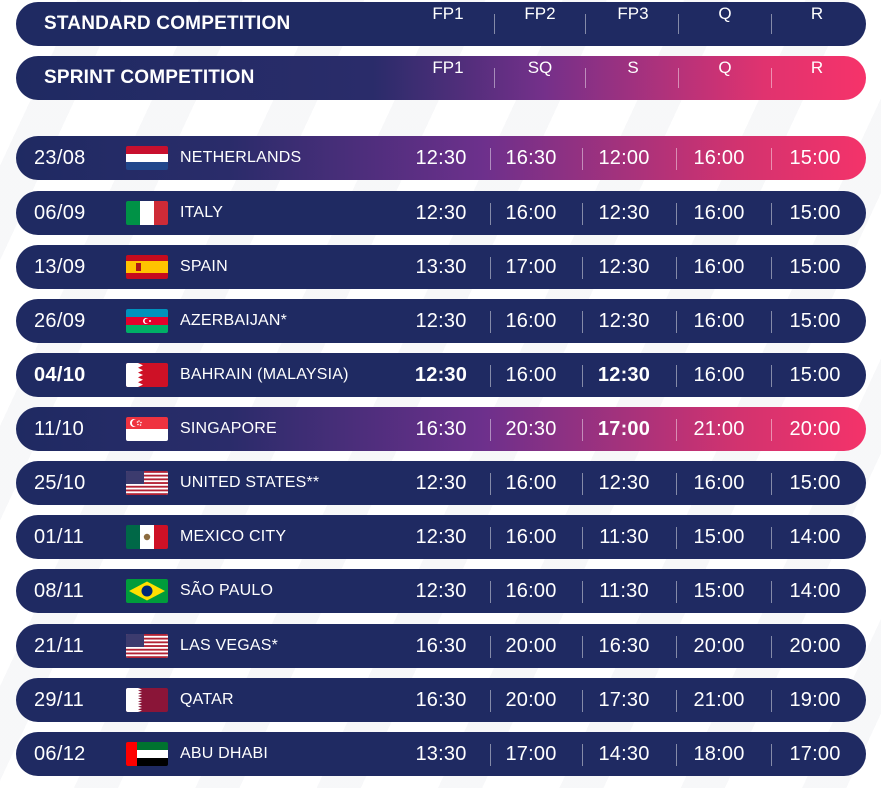  I want to click on schedule-row: 29/11 QATAR 16:30 20:00 17:30 21:00 19:00, so click(441, 700).